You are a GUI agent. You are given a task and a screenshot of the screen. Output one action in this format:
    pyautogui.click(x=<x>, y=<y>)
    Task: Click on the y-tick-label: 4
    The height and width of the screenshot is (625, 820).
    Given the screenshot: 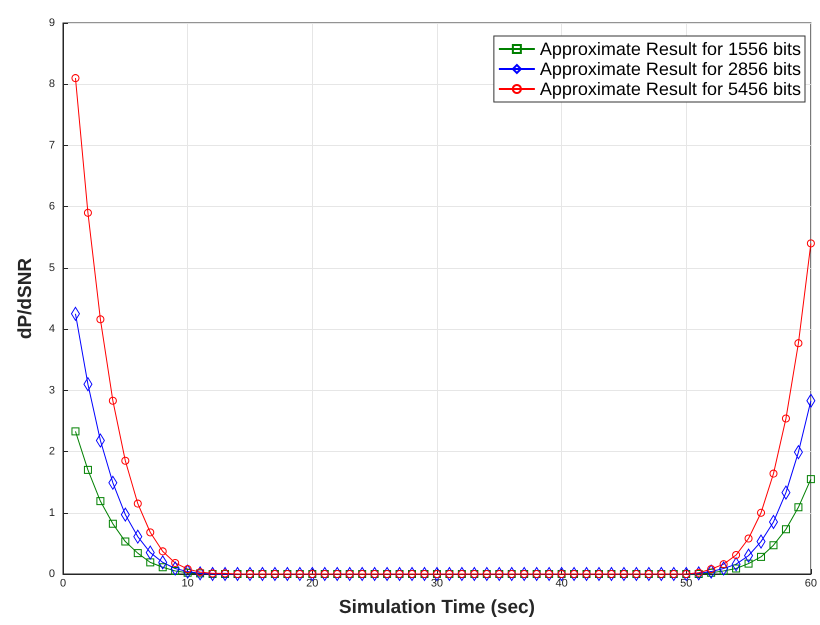 What is the action you would take?
    pyautogui.click(x=51, y=329)
    